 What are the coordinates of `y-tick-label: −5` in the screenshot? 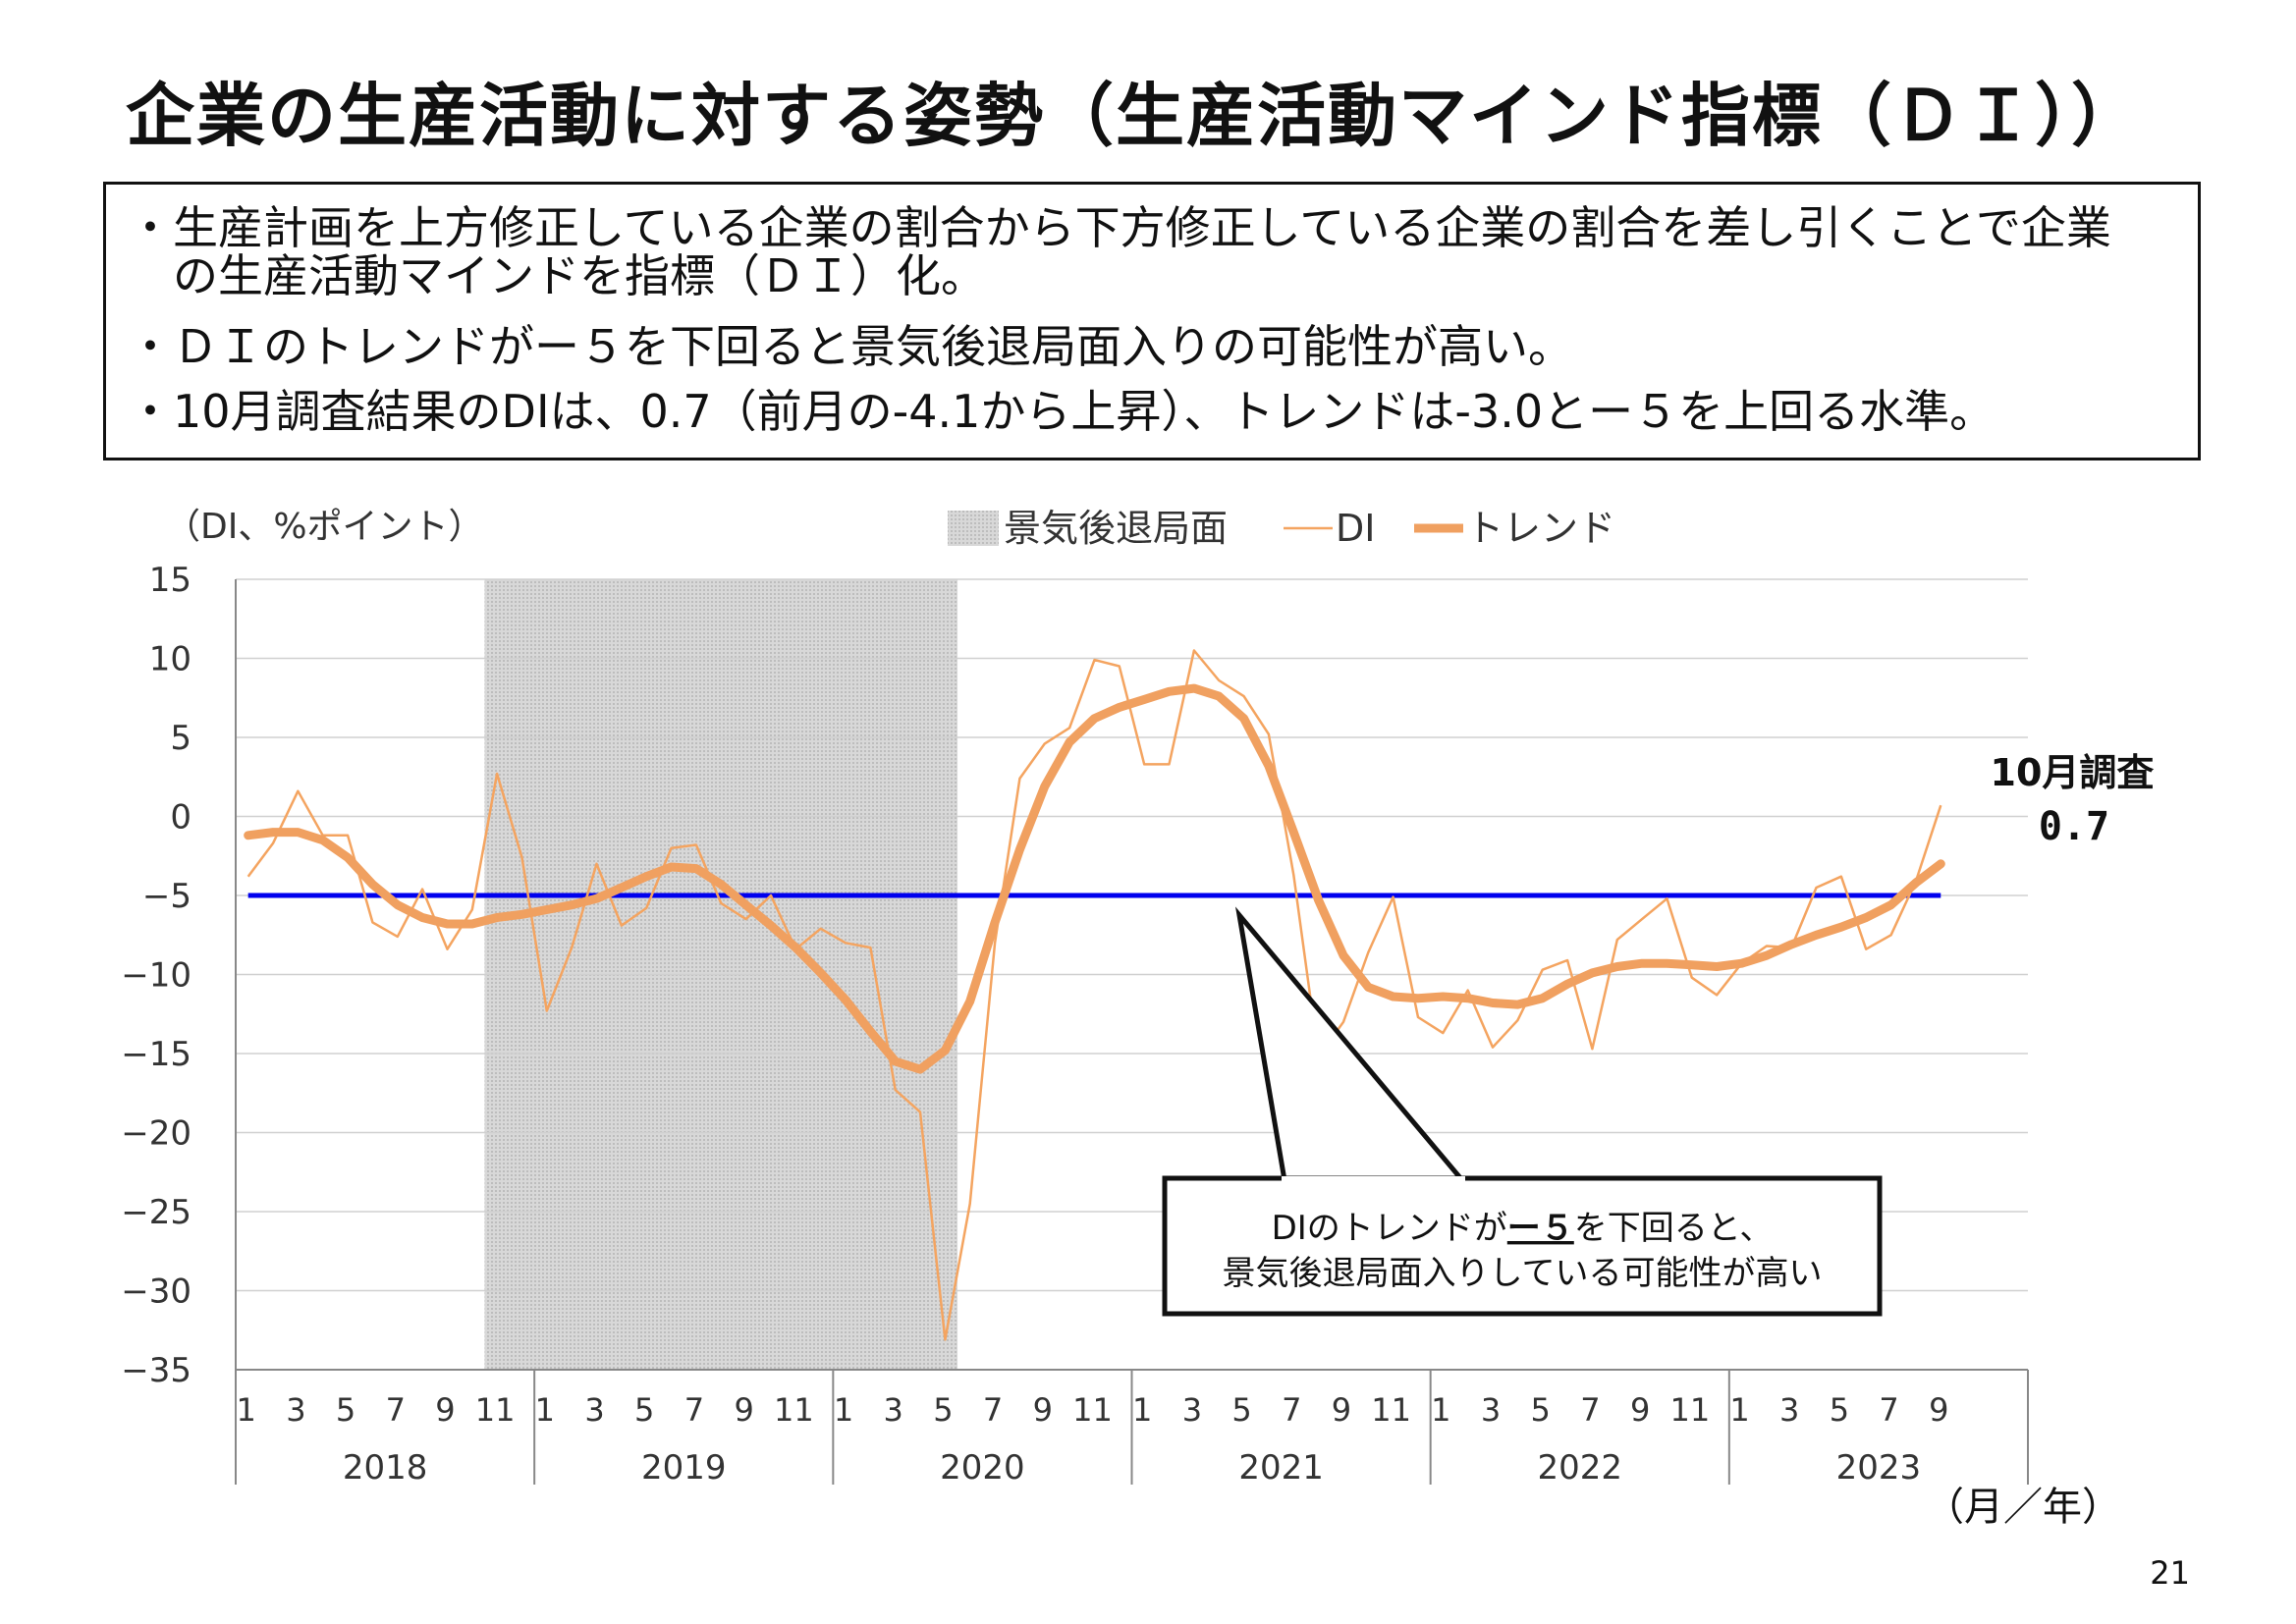 It's located at (166, 896).